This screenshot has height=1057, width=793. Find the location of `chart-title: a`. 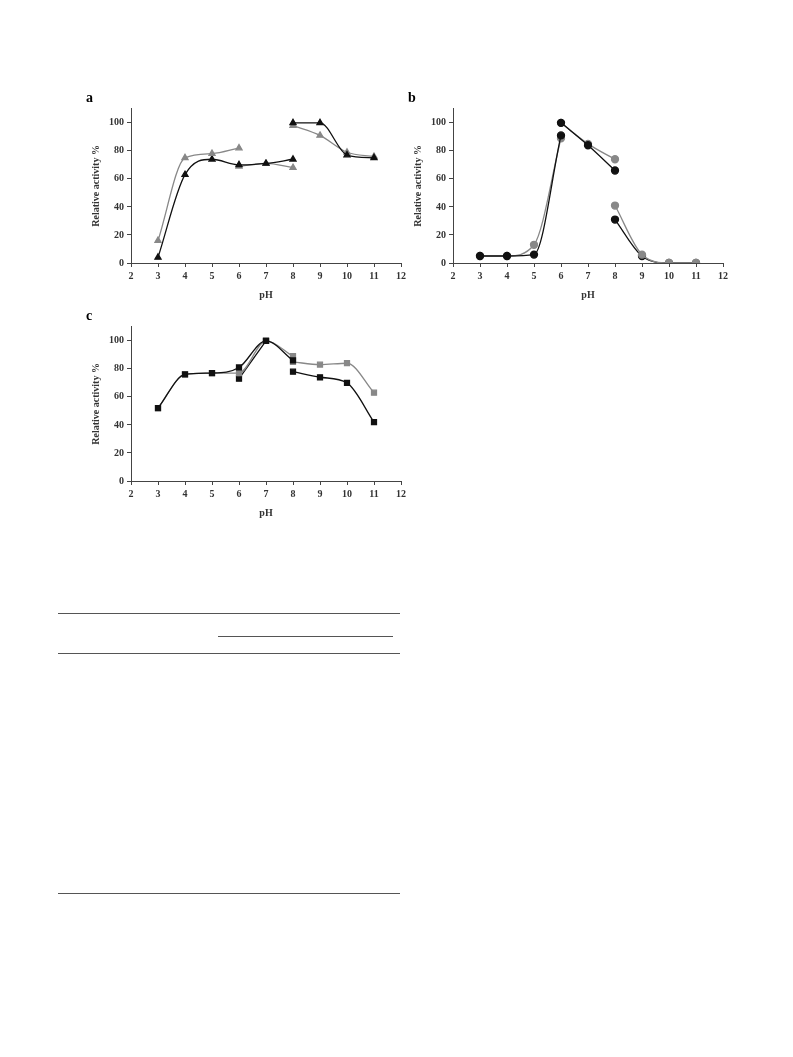

chart-title: a is located at coordinates (89, 98).